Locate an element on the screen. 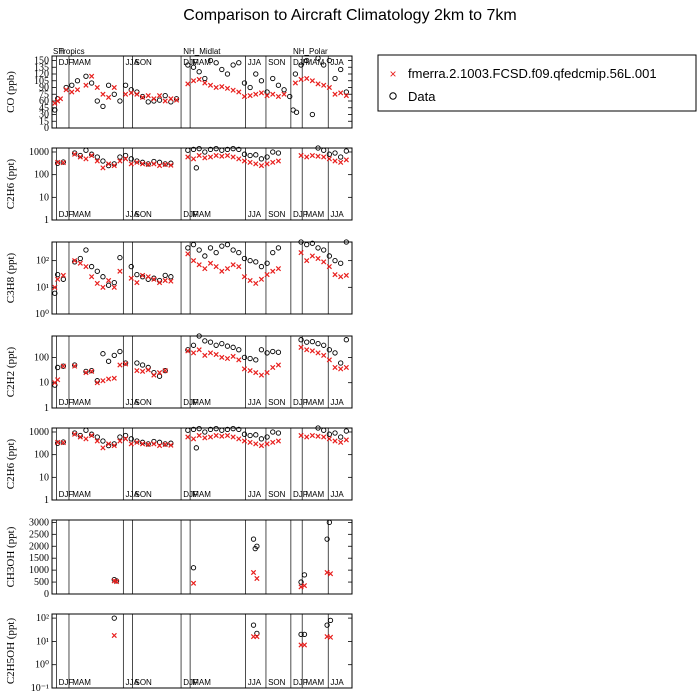  y-tick-label: 500 is located at coordinates (41, 582).